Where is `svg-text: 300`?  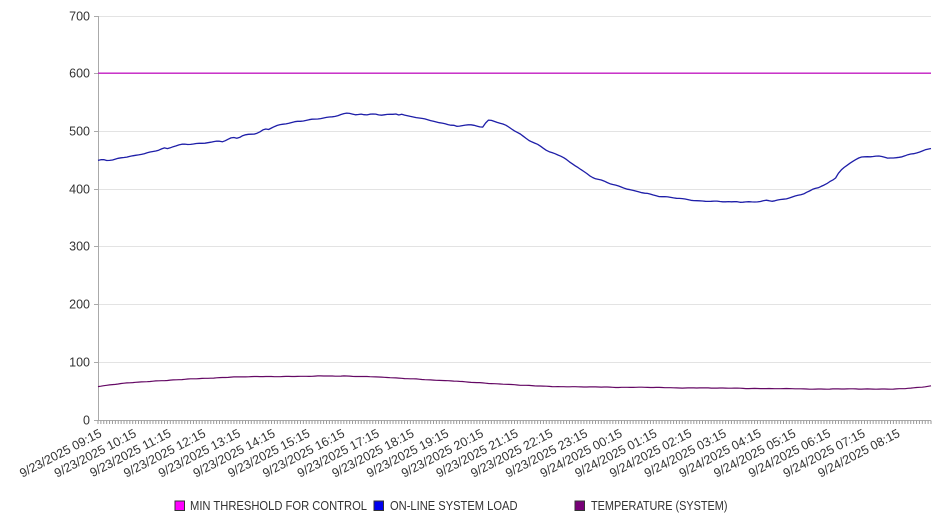 svg-text: 300 is located at coordinates (79, 247).